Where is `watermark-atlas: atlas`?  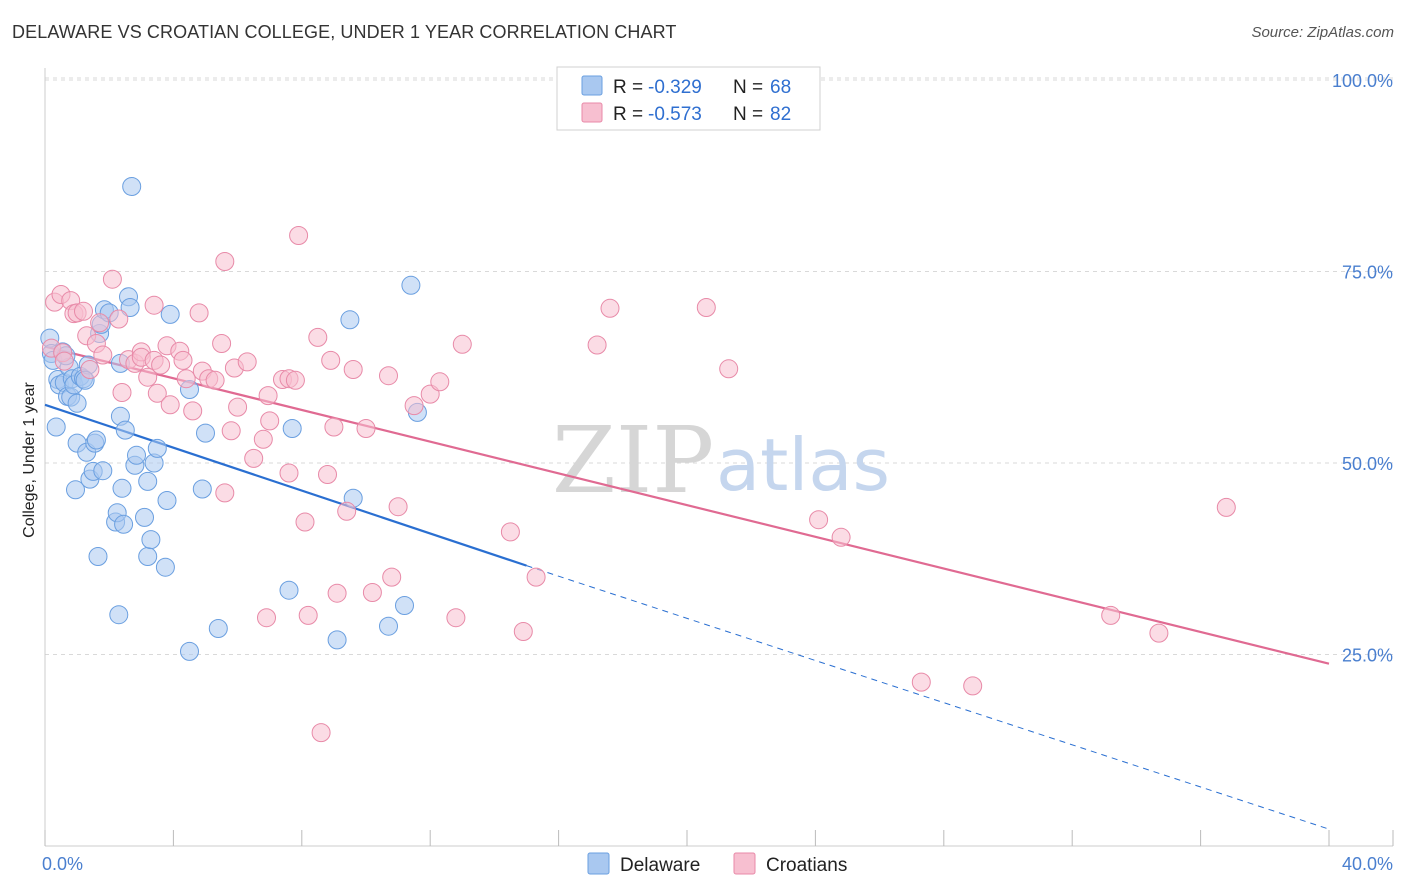 watermark-atlas: atlas is located at coordinates (803, 465).